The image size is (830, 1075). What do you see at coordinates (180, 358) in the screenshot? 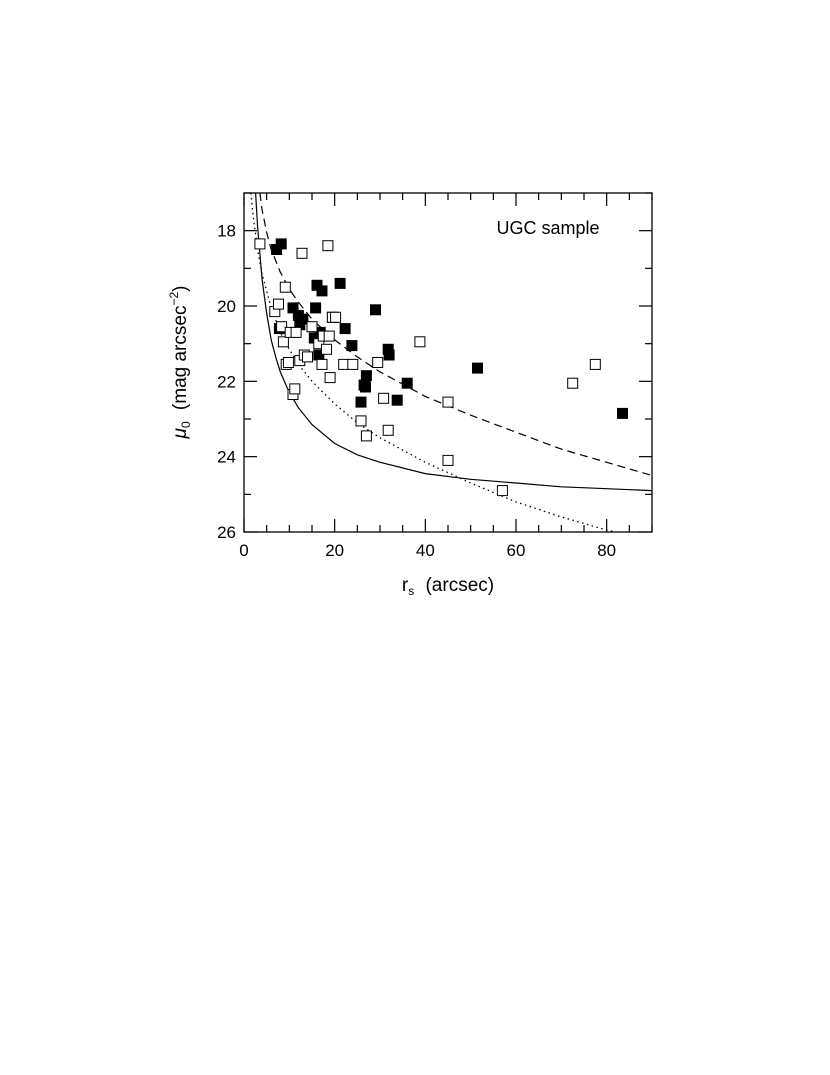
I see `y-axis-unit: (mag arcsec` at bounding box center [180, 358].